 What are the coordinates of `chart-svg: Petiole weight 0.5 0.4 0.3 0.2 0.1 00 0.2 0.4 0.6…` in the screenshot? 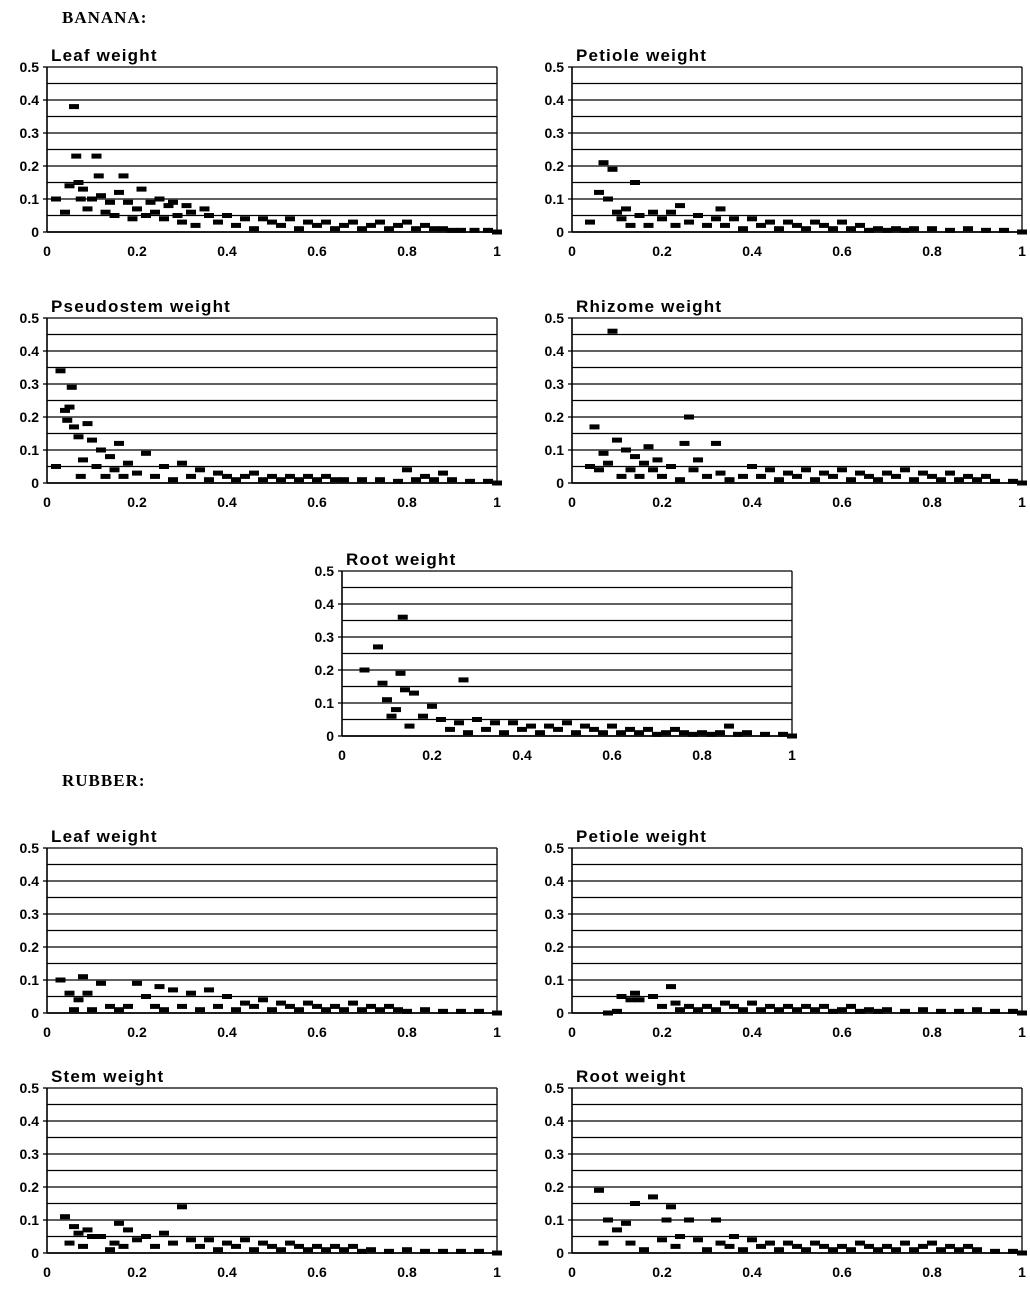 It's located at (780, 938).